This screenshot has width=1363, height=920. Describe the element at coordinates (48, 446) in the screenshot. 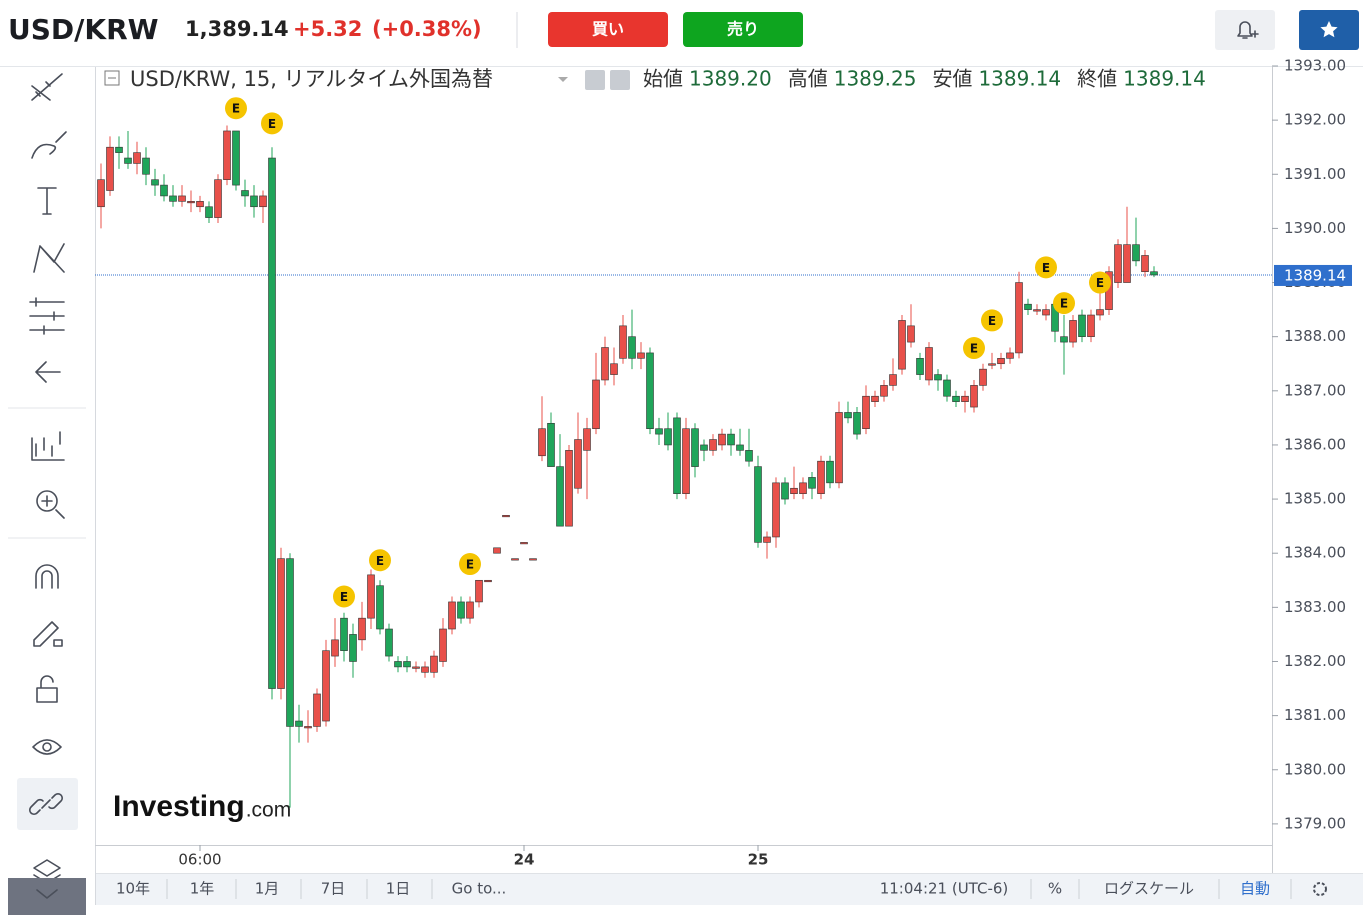

I see `tool-indicators` at that location.